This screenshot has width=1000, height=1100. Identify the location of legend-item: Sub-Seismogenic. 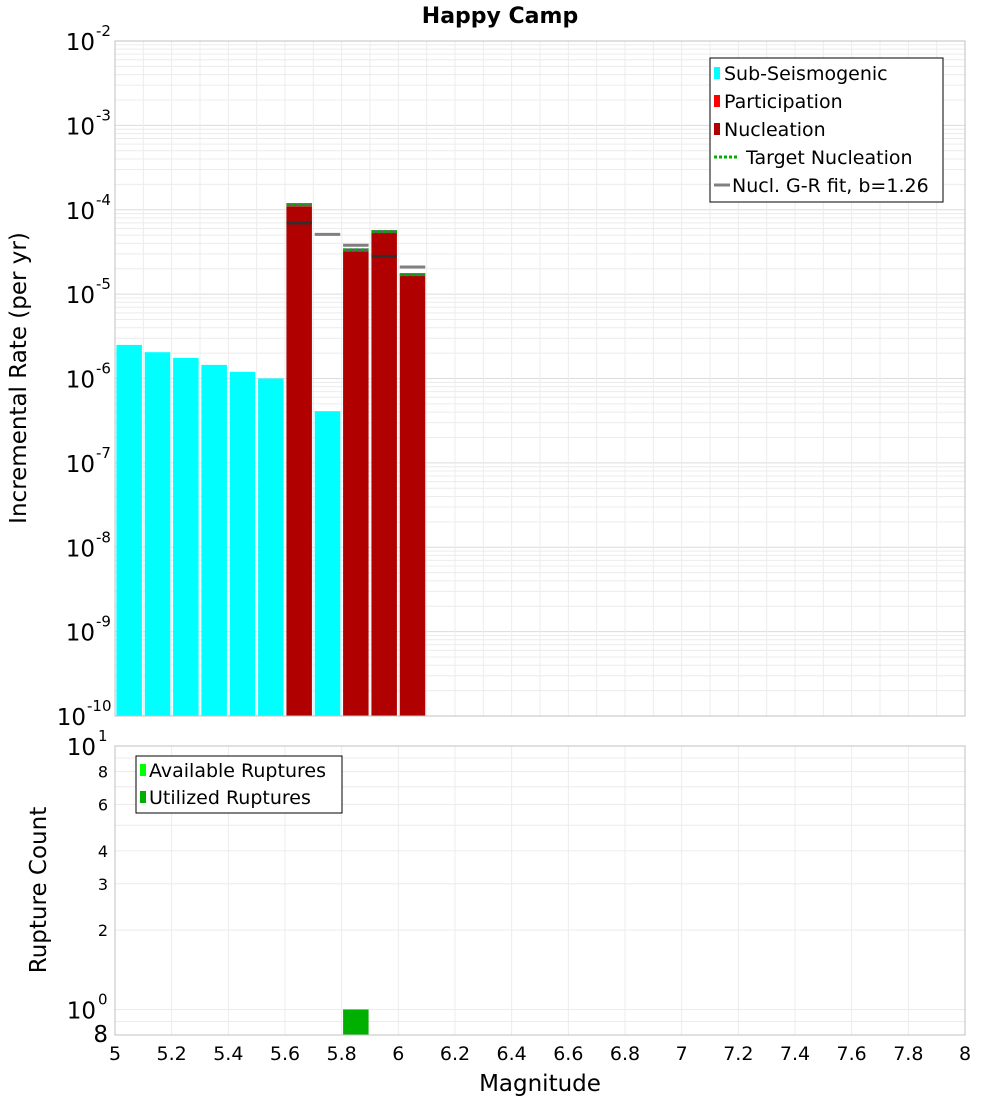
(801, 74).